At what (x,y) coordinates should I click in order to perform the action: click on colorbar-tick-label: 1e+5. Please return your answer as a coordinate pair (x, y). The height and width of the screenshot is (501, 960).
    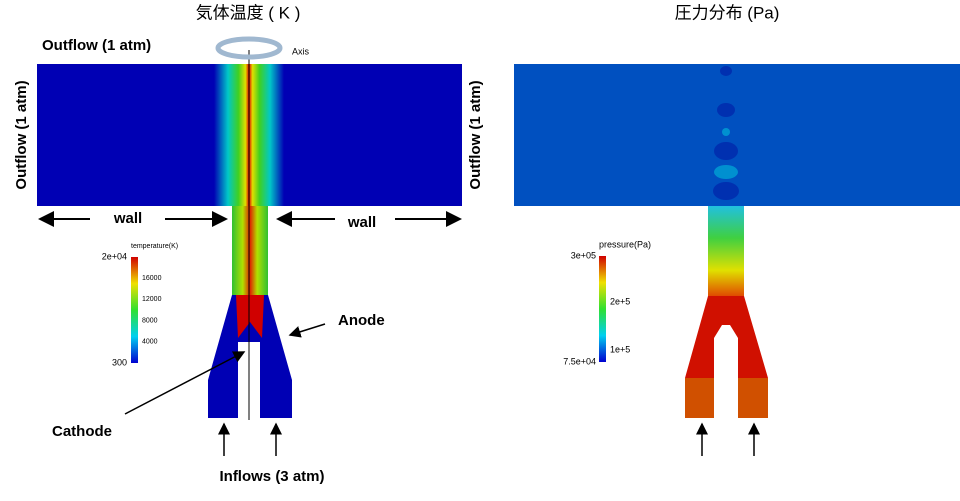
    Looking at the image, I should click on (620, 349).